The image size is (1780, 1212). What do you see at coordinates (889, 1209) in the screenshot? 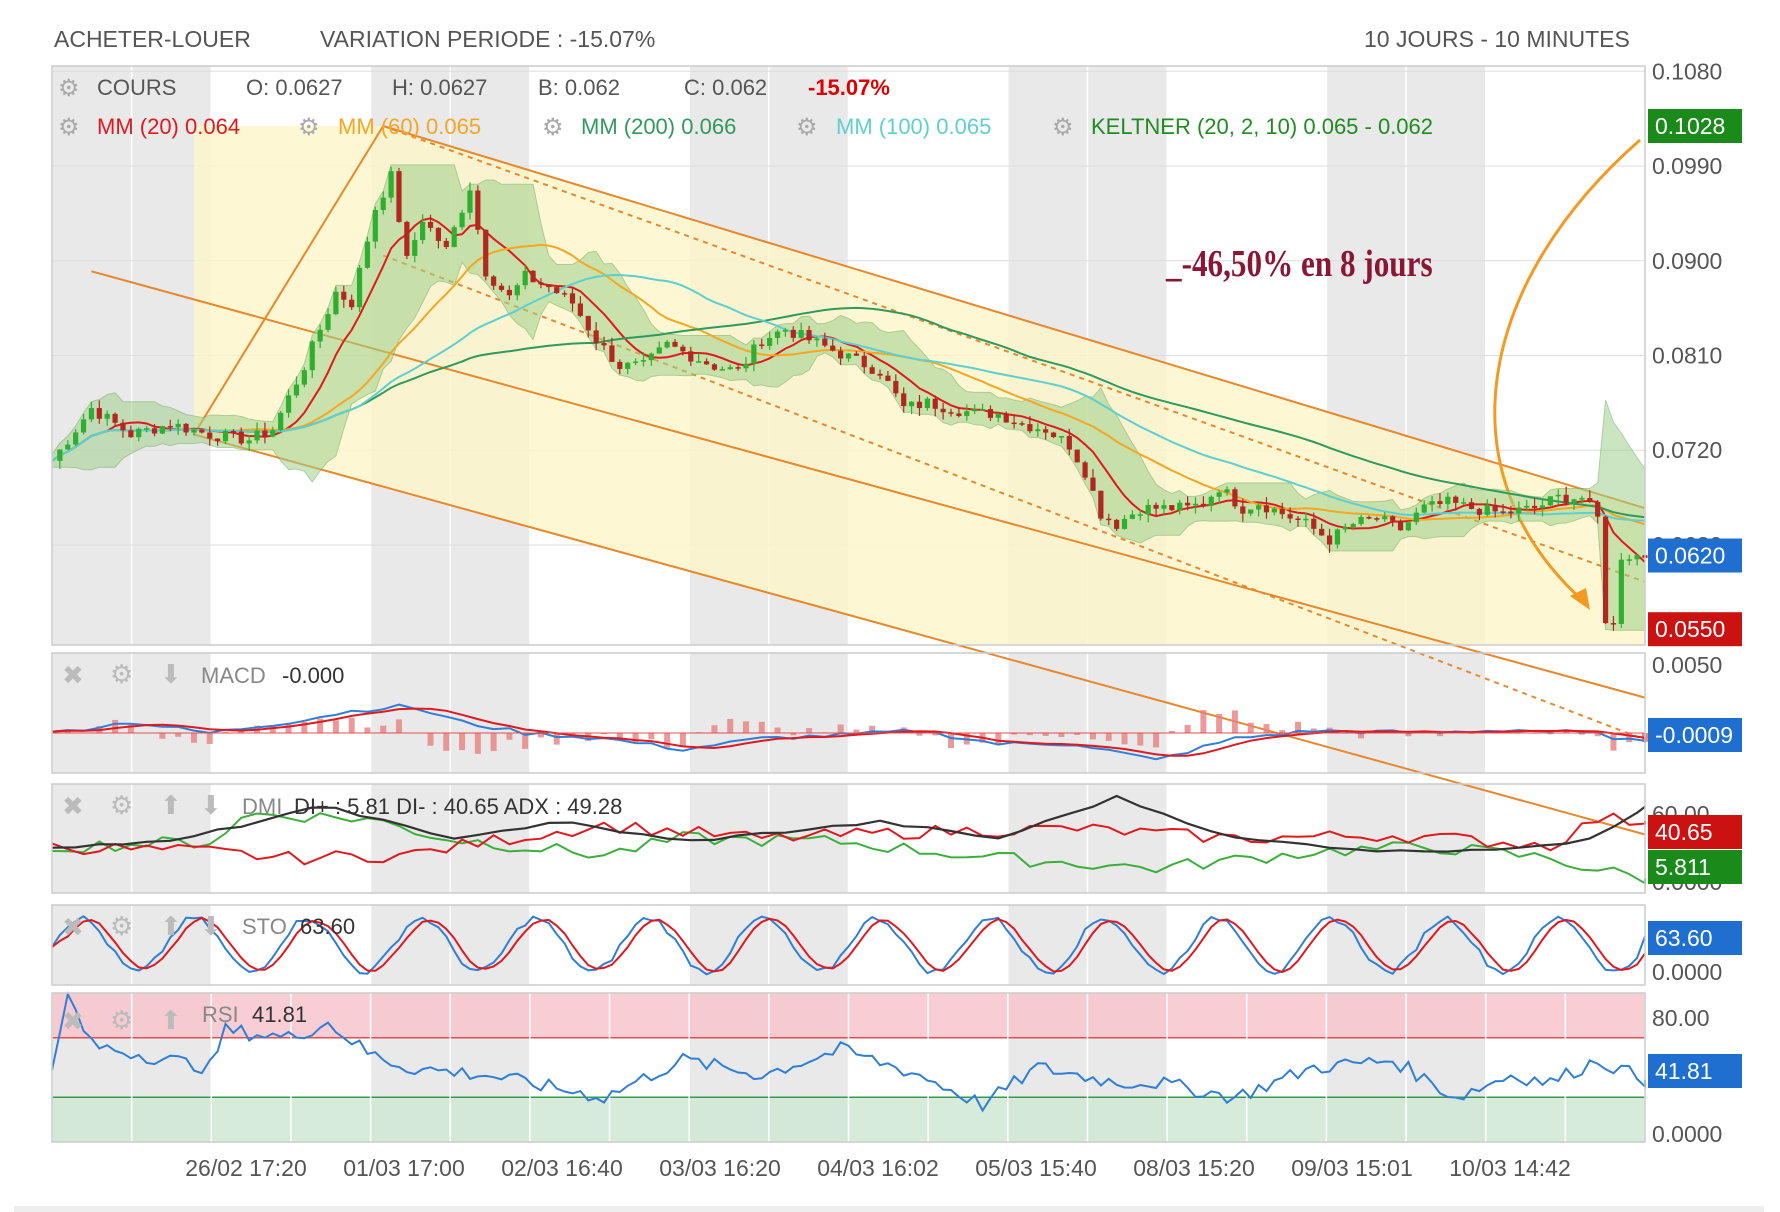
I see `bottom-scrollbar` at bounding box center [889, 1209].